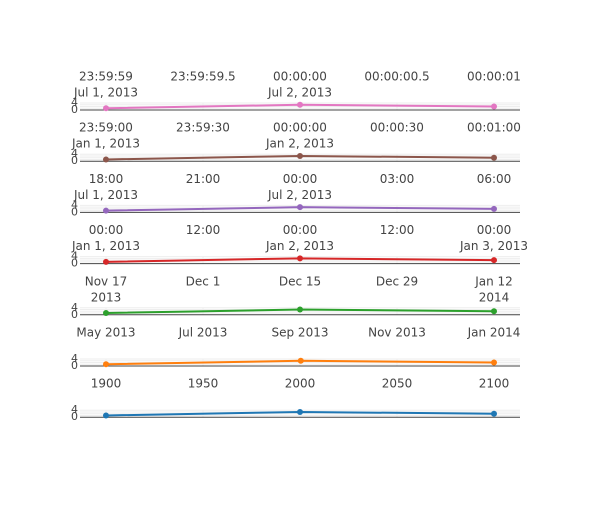  I want to click on x-tick-label: 23:59:30, so click(203, 128).